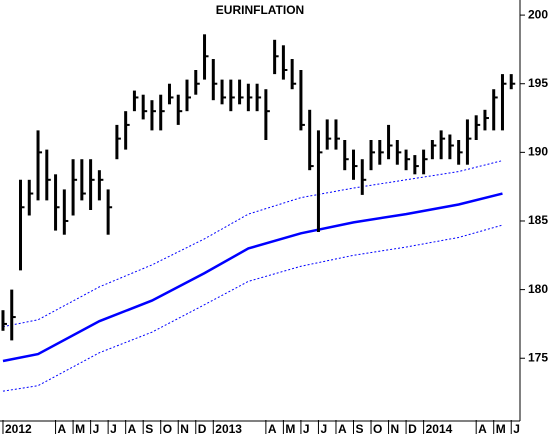  What do you see at coordinates (538, 289) in the screenshot?
I see `y-tick-label: 180` at bounding box center [538, 289].